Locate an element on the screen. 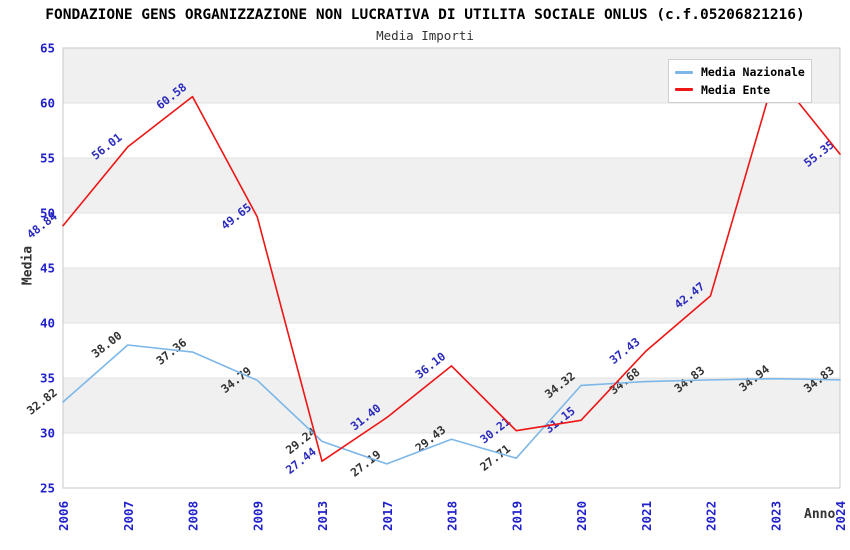 The height and width of the screenshot is (550, 850). data-label-media-nazionale: 27.71 is located at coordinates (495, 457).